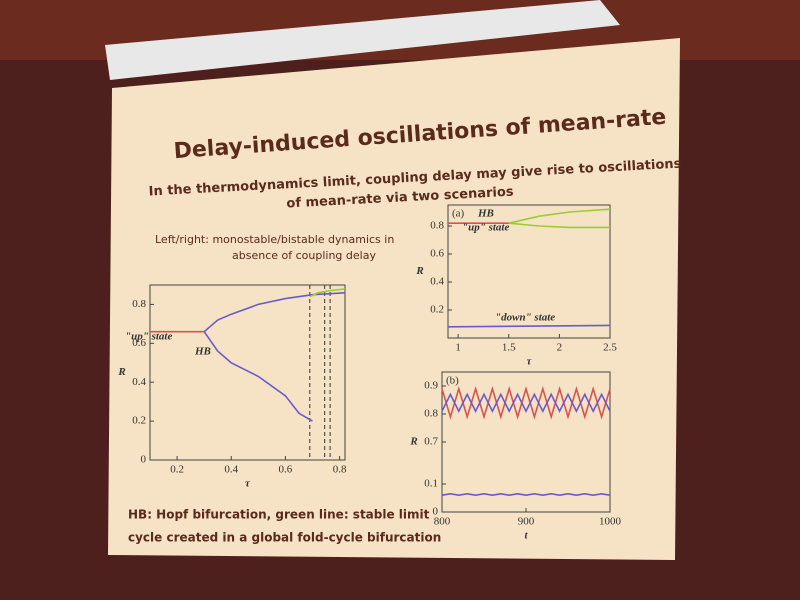  What do you see at coordinates (431, 386) in the screenshot?
I see `y-tick-label: 0.9` at bounding box center [431, 386].